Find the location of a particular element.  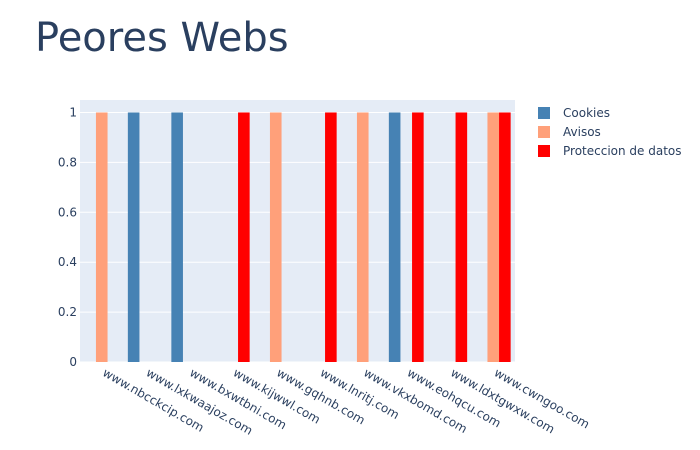

y-tick-label: 0 is located at coordinates (73, 362).